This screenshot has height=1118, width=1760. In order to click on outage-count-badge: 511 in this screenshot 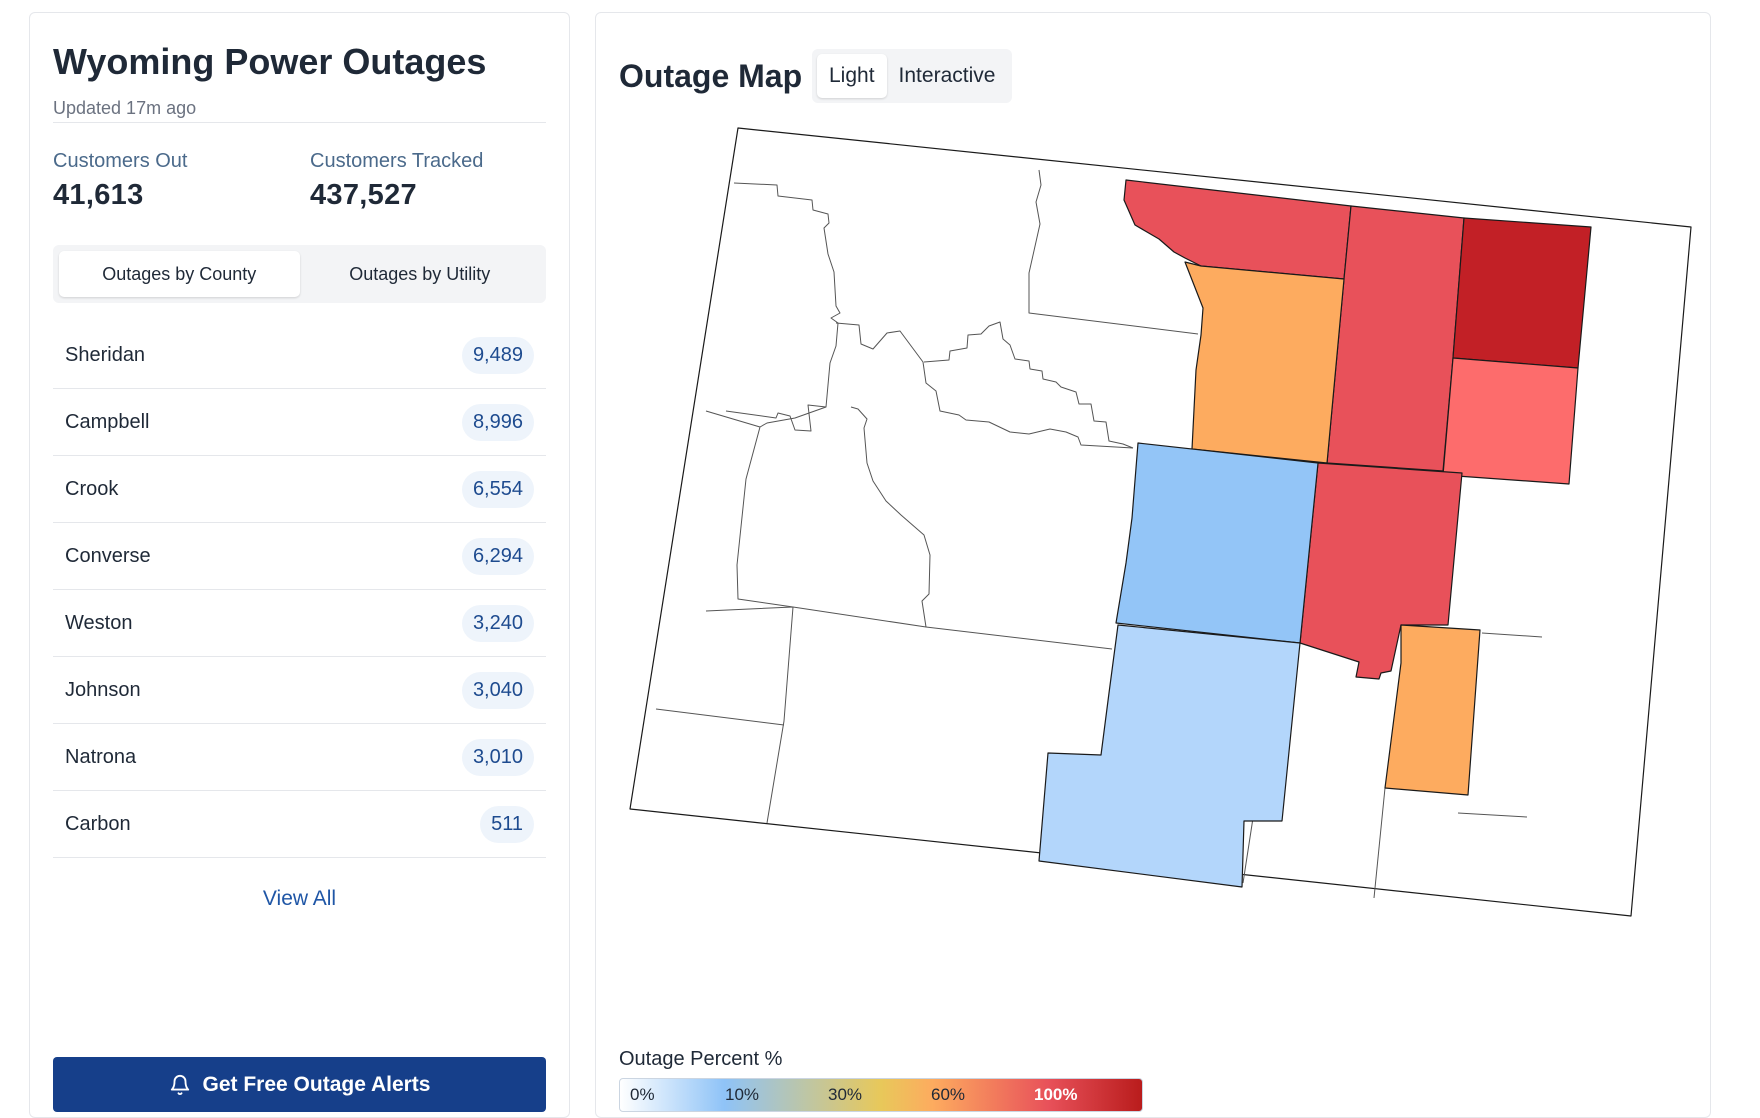, I will do `click(507, 824)`.